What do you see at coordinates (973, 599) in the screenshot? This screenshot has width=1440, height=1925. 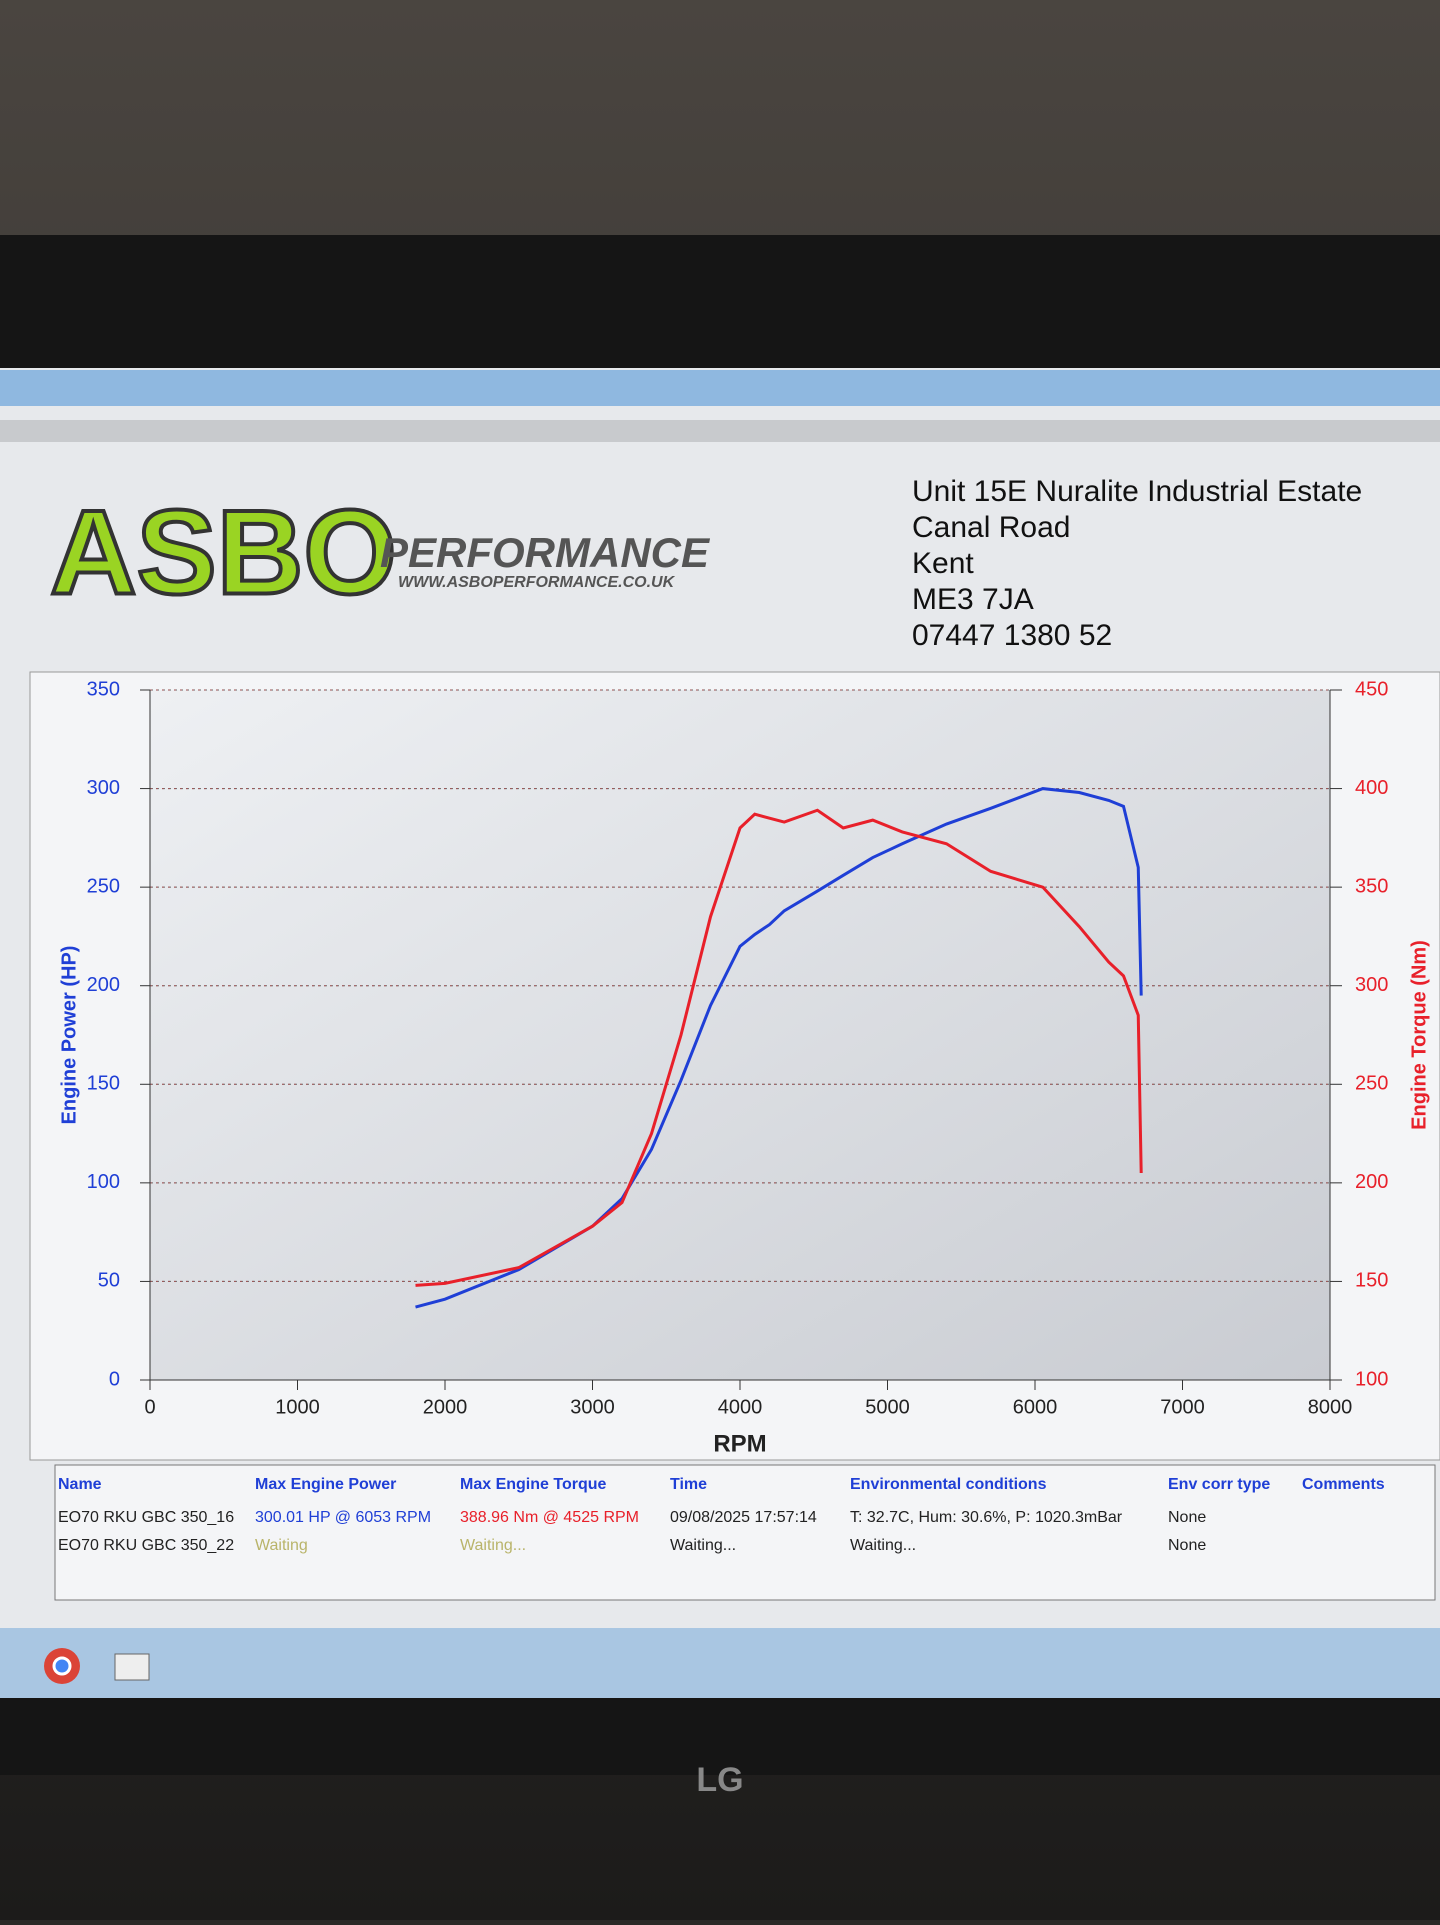 I see `address-line: ME3 7JA` at bounding box center [973, 599].